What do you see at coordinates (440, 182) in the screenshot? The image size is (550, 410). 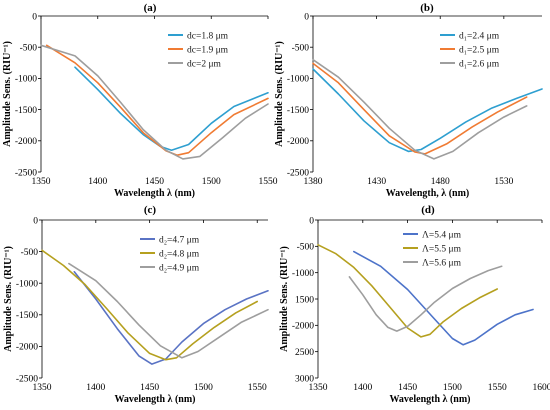 I see `x-tick-label: 1480` at bounding box center [440, 182].